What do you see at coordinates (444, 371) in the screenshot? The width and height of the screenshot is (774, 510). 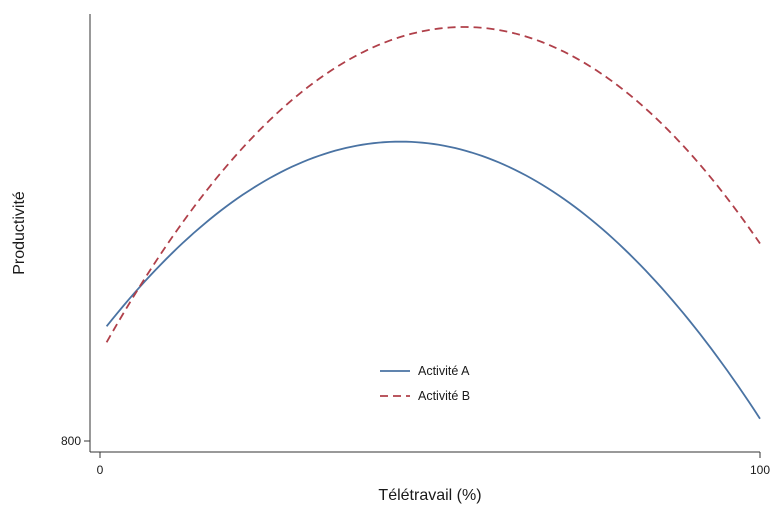 I see `legend-label: Activité A` at bounding box center [444, 371].